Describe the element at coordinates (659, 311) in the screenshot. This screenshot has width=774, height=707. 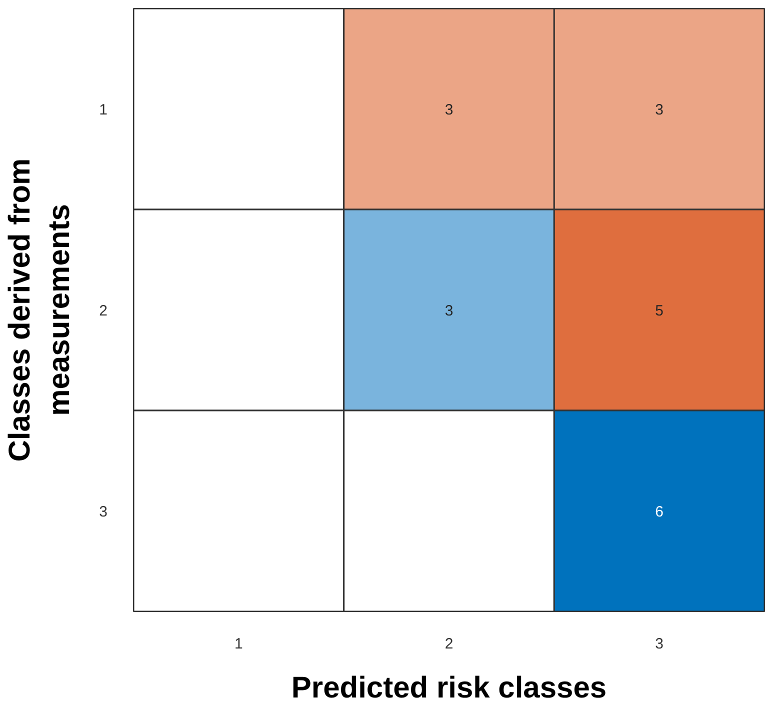
I see `data-label: 5` at that location.